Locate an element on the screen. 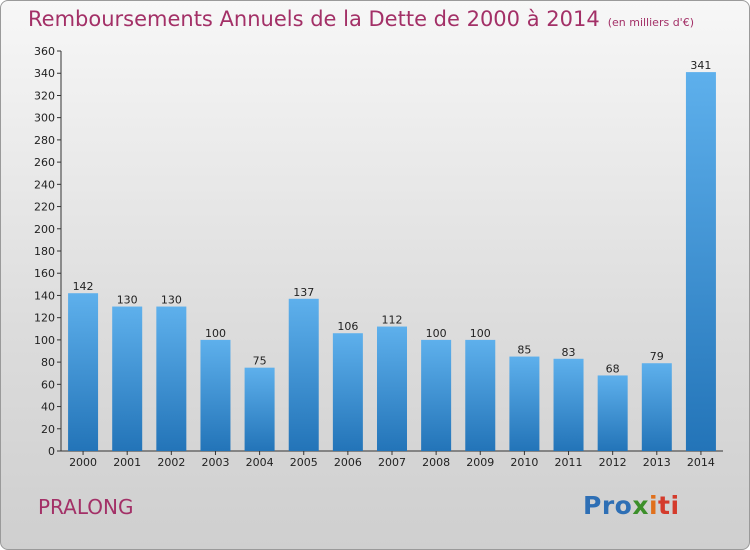  bar-2005 is located at coordinates (303, 374).